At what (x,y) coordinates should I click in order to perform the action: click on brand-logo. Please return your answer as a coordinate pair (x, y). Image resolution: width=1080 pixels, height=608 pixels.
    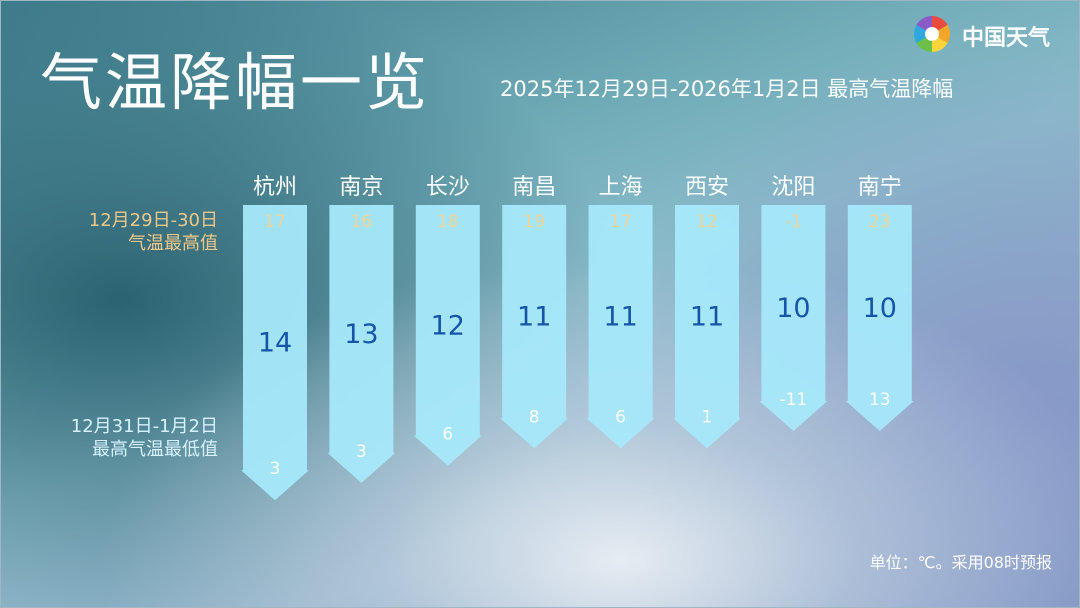
    Looking at the image, I should click on (932, 34).